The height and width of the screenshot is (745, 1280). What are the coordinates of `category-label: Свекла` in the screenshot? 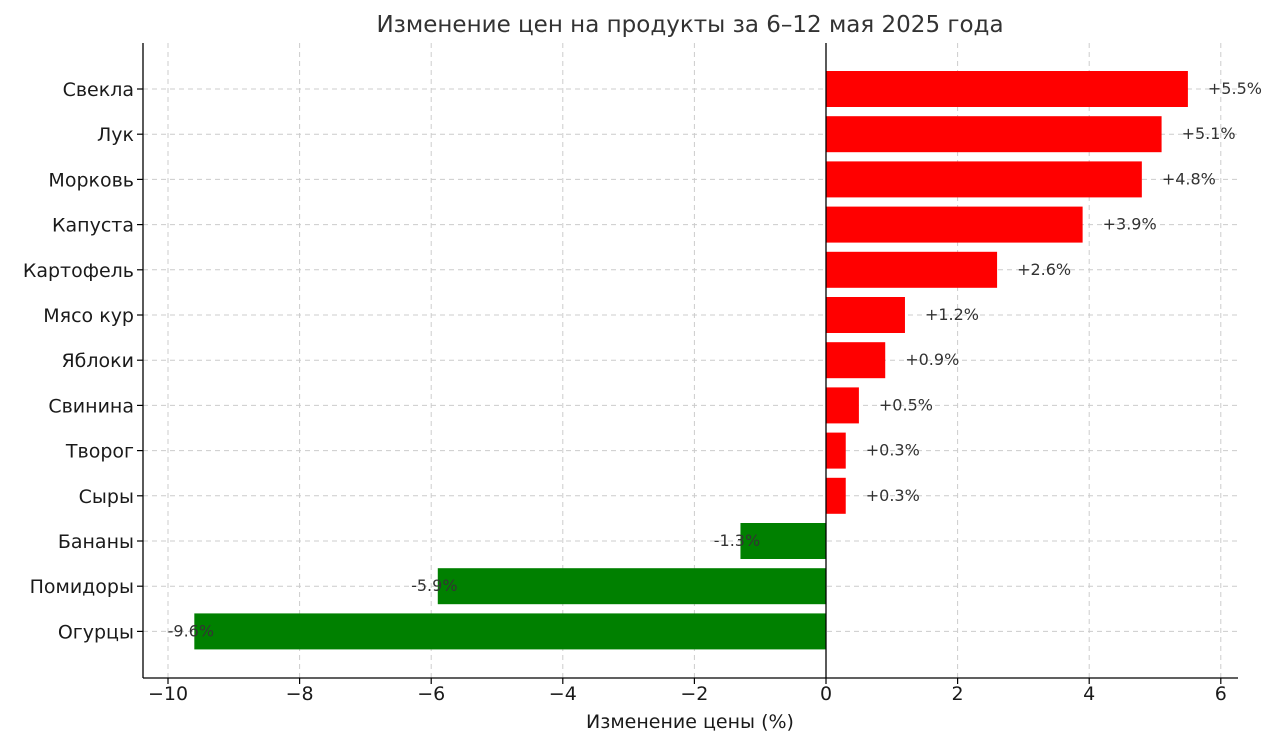 It's located at (98, 90).